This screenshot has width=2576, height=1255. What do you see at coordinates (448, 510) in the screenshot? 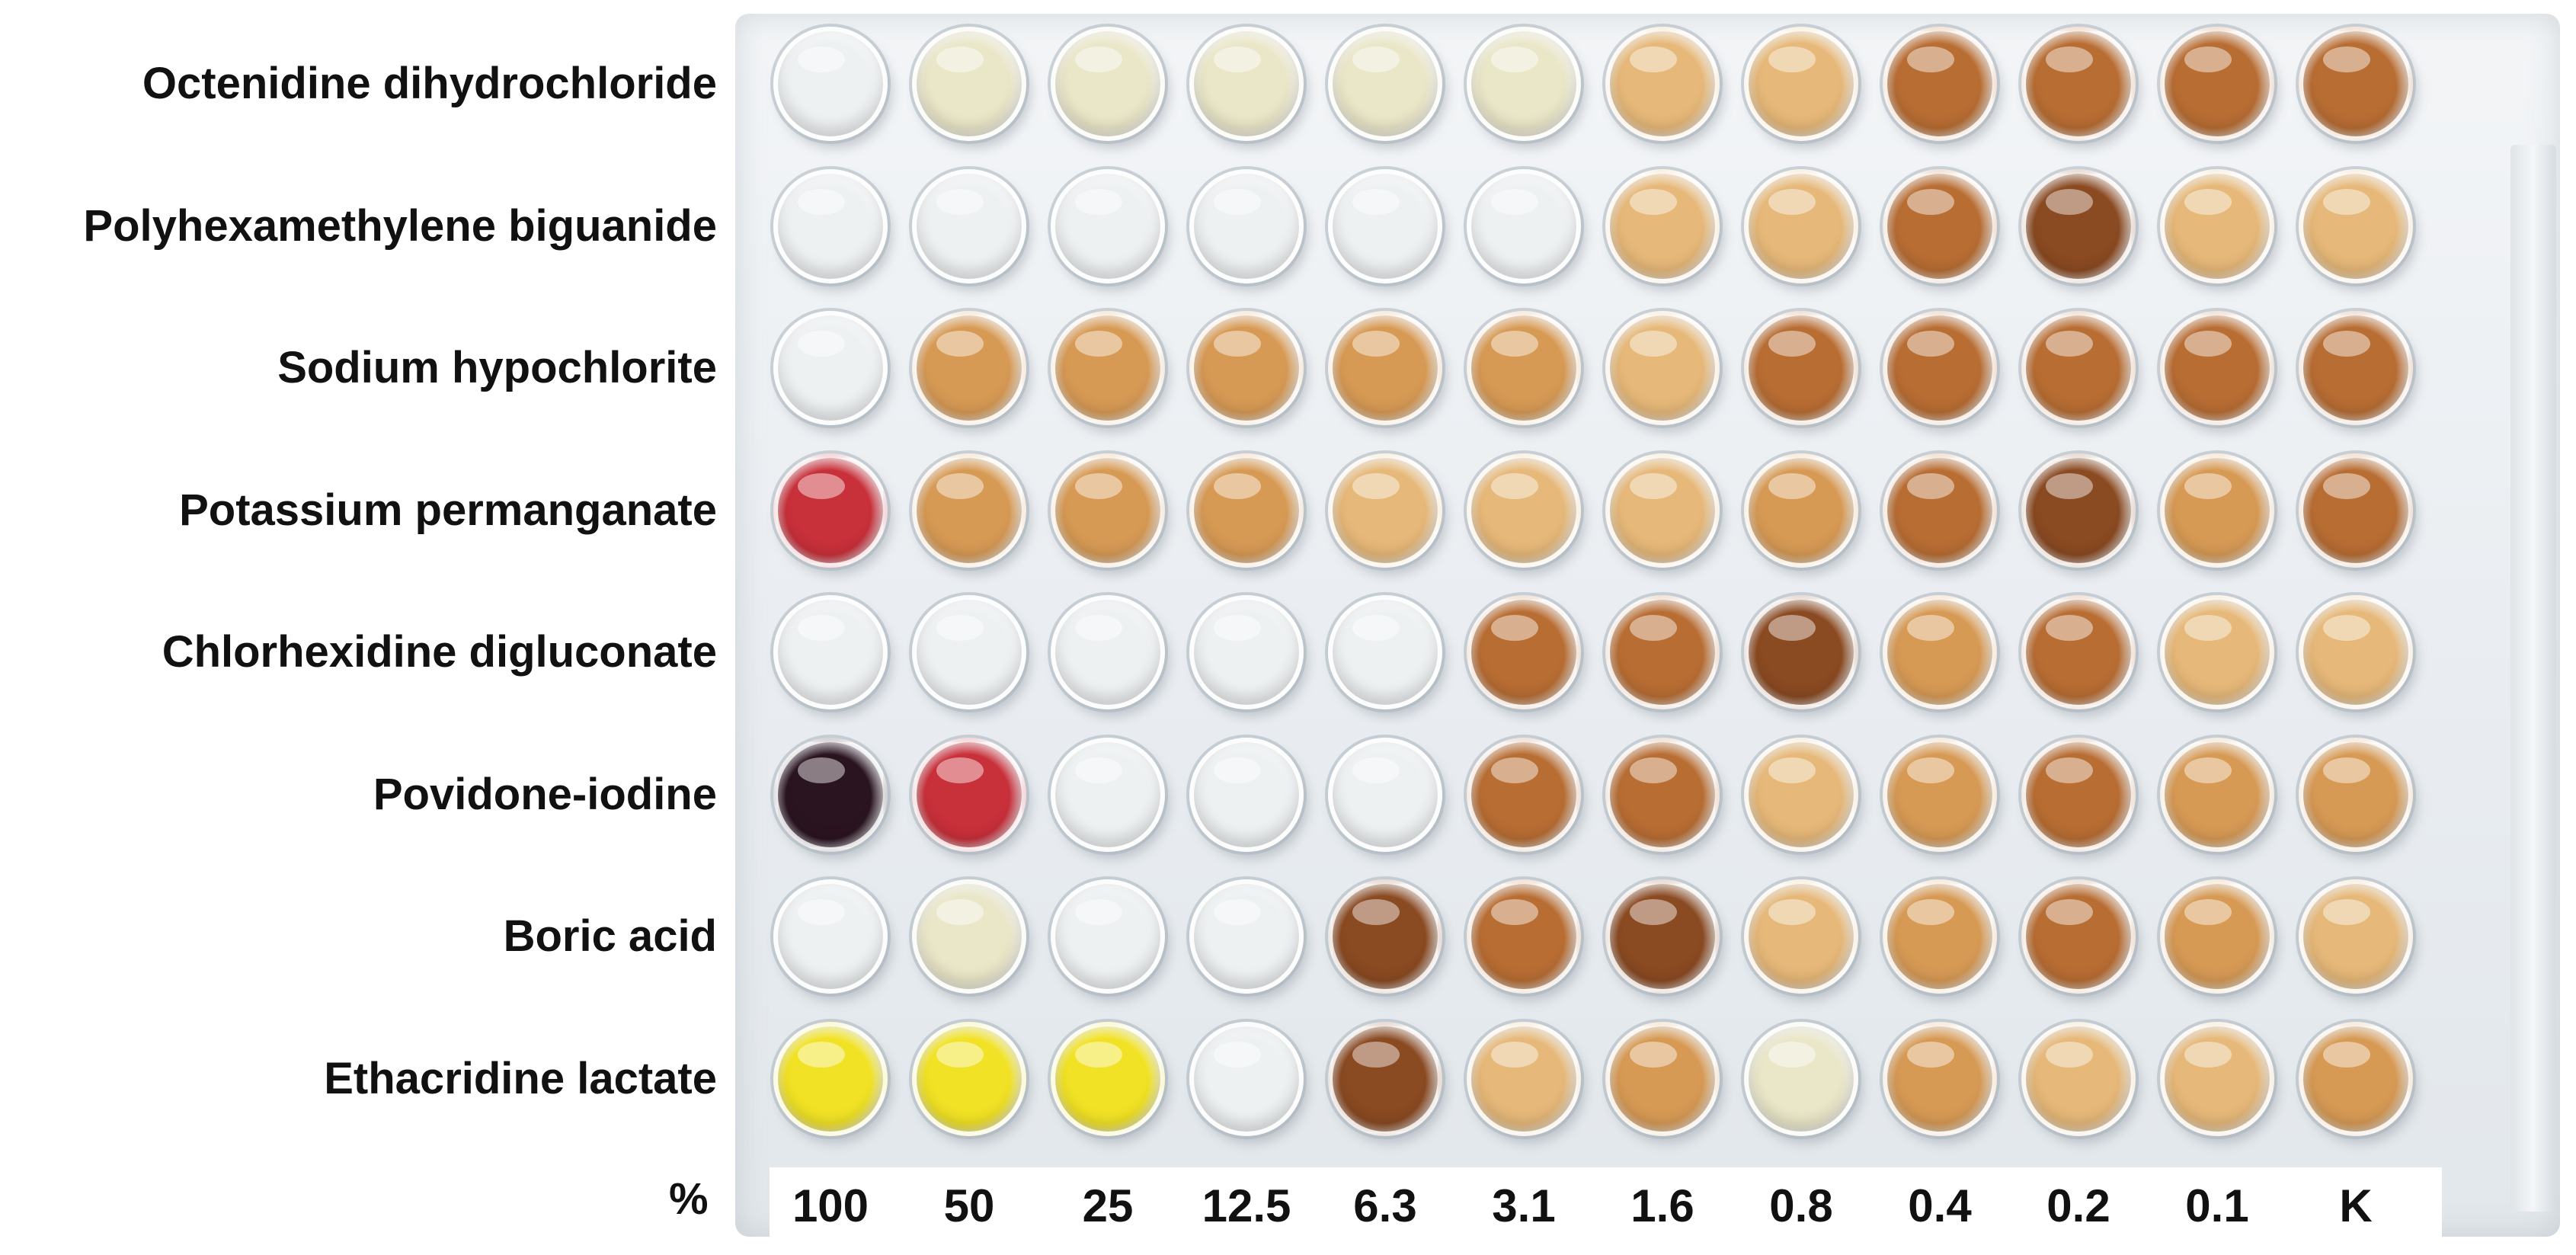
I see `row-label: Potassium permanganate` at bounding box center [448, 510].